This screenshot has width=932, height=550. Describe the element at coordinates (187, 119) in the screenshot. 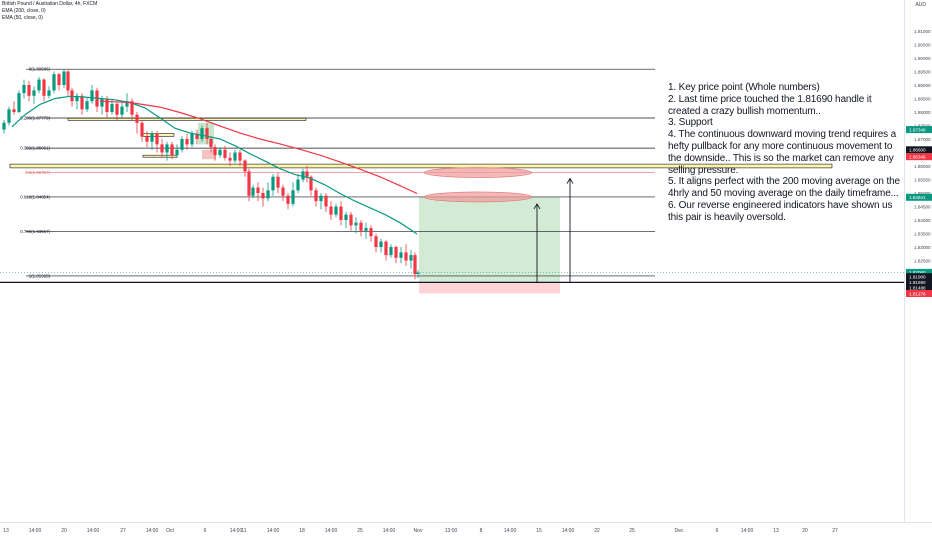

I see `small-zone` at that location.